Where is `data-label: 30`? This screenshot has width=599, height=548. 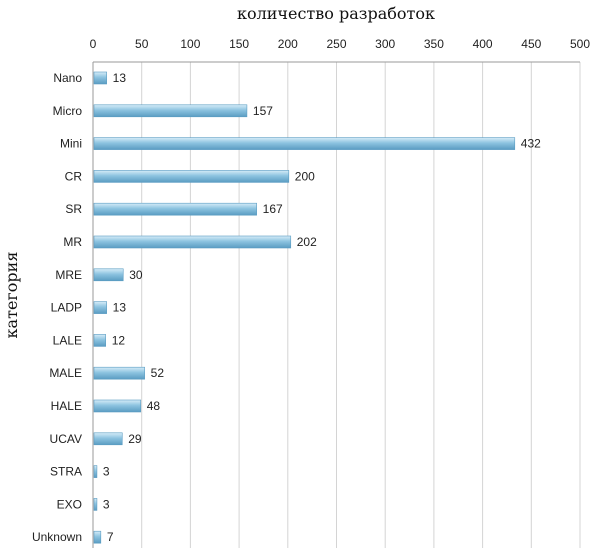 data-label: 30 is located at coordinates (136, 275).